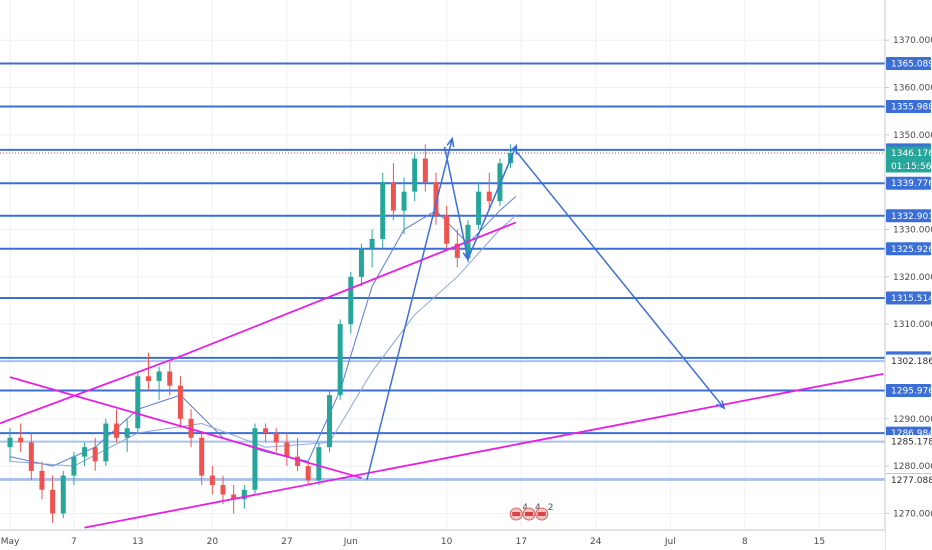 This screenshot has width=932, height=550. What do you see at coordinates (596, 542) in the screenshot?
I see `x-tick-label: 24` at bounding box center [596, 542].